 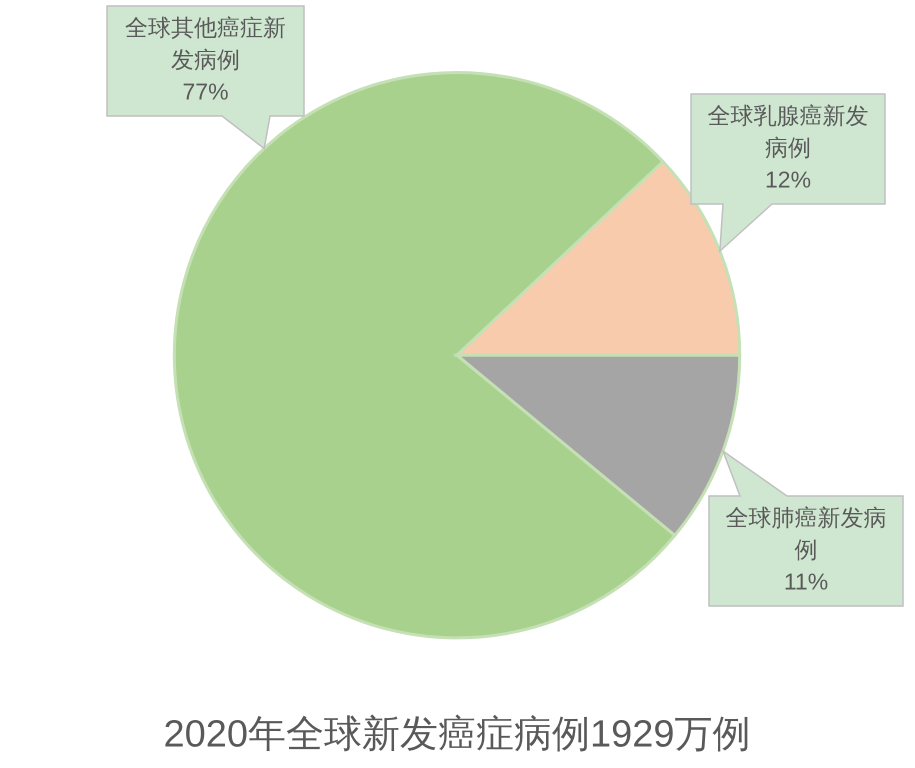 I want to click on data-label: 12%, so click(x=788, y=179).